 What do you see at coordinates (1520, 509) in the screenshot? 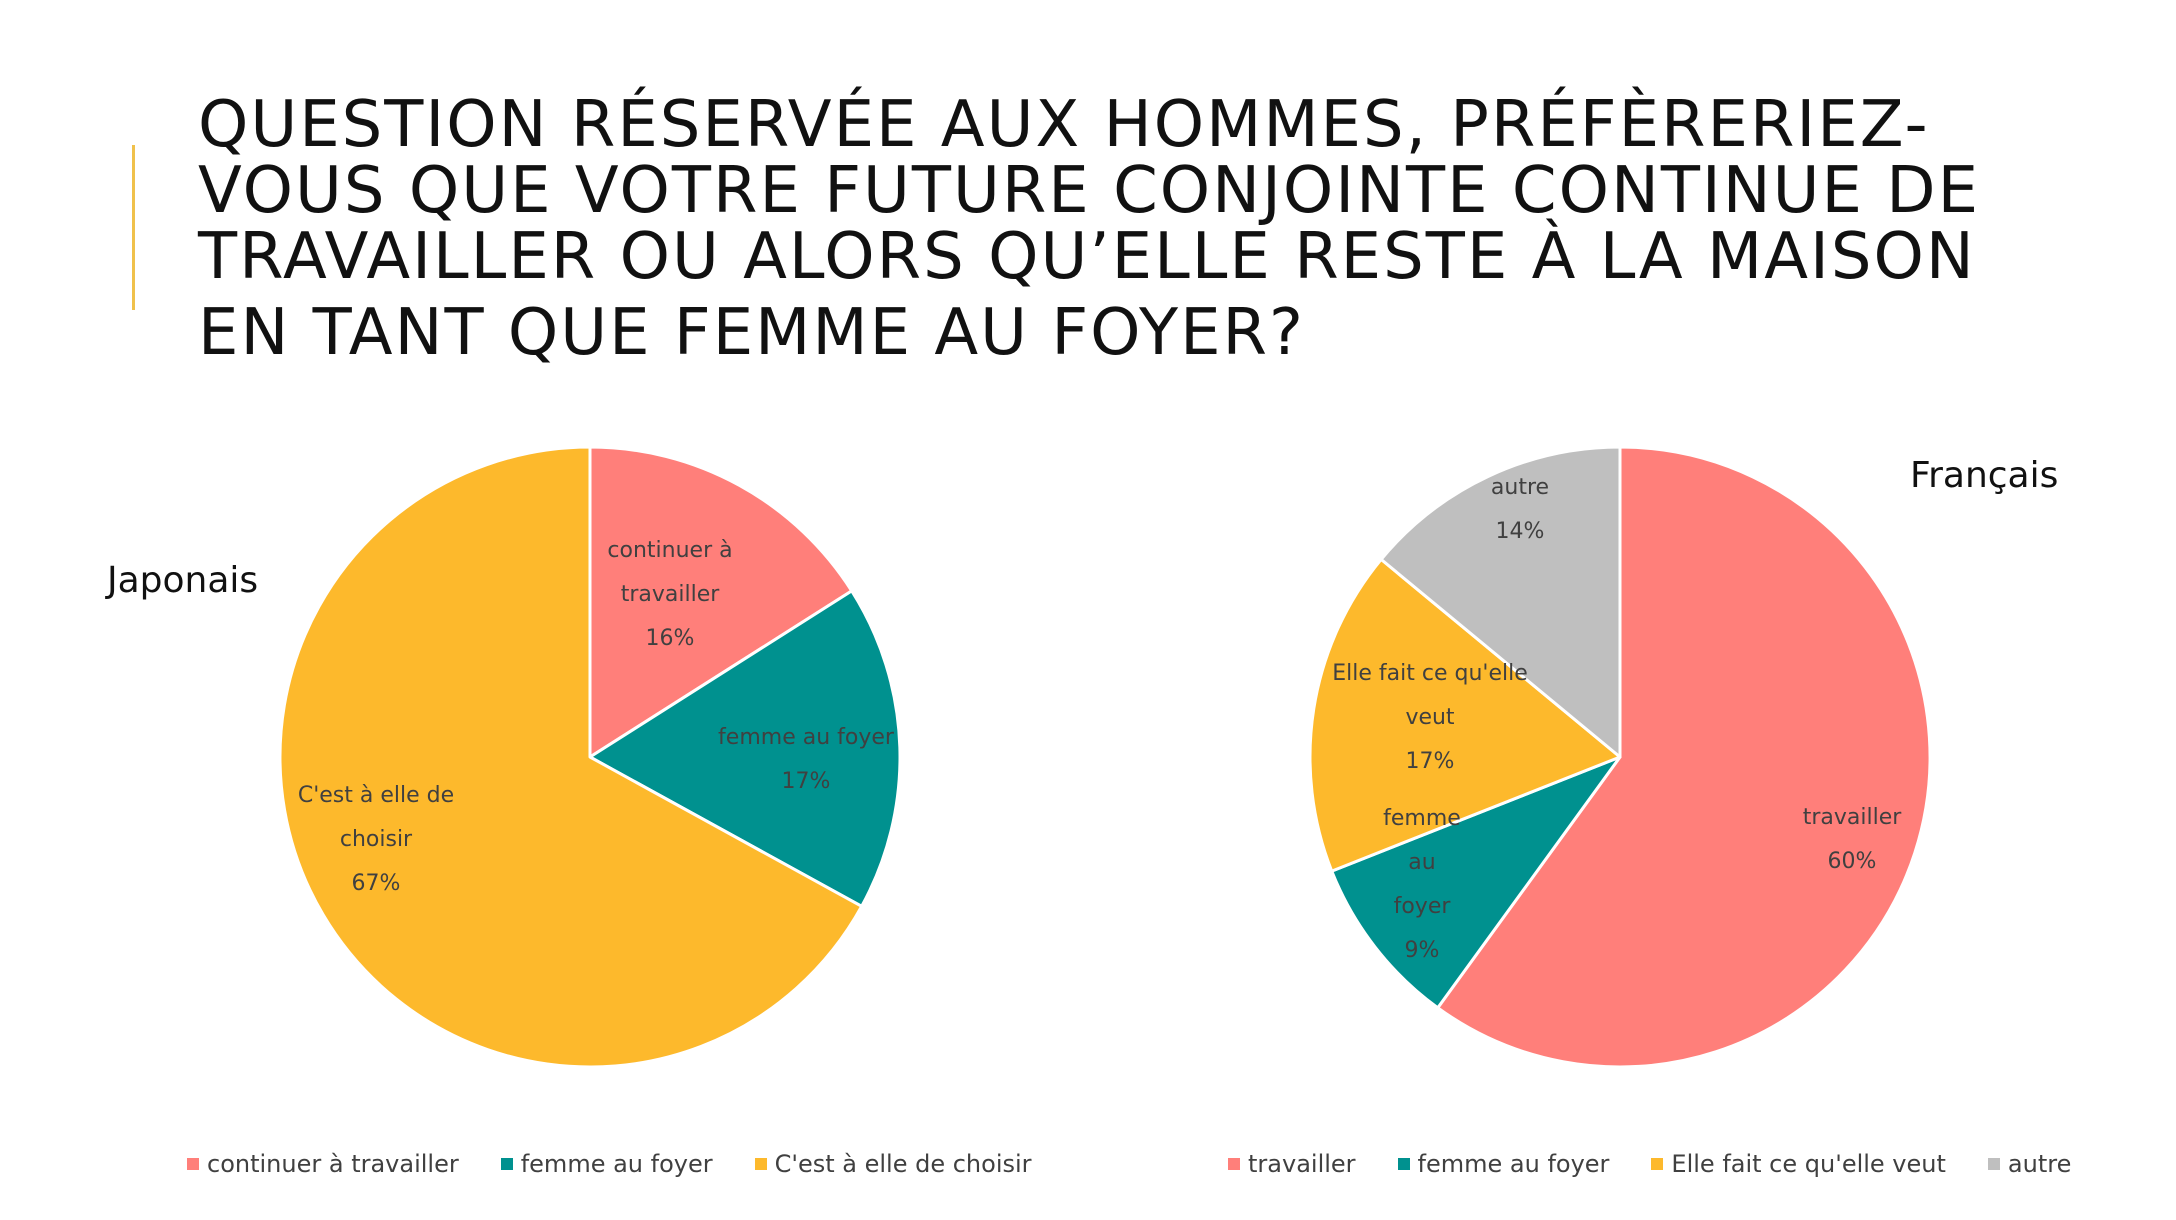
I see `data-label-autre: autre 14%` at bounding box center [1520, 509].